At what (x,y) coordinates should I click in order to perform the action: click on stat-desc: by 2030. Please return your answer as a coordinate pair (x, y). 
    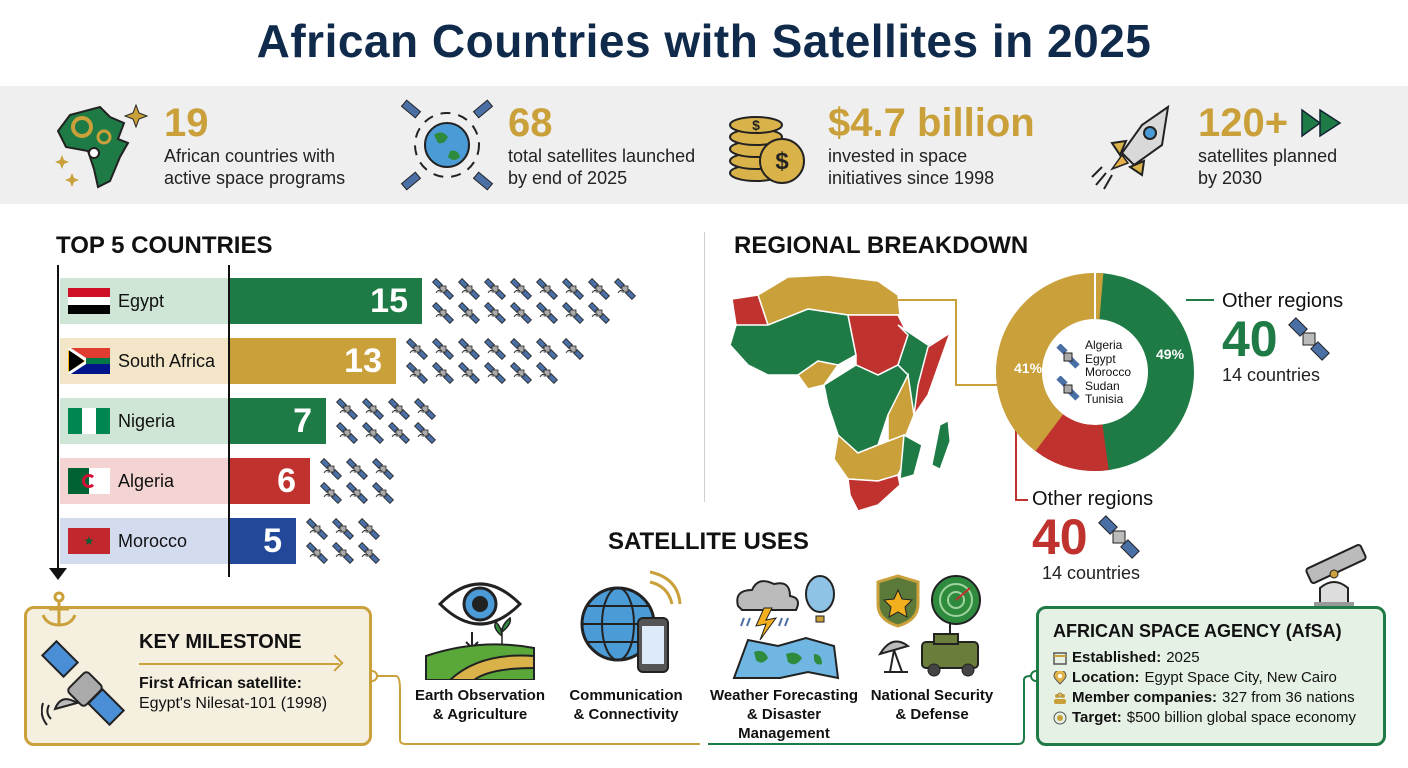
    Looking at the image, I should click on (1230, 178).